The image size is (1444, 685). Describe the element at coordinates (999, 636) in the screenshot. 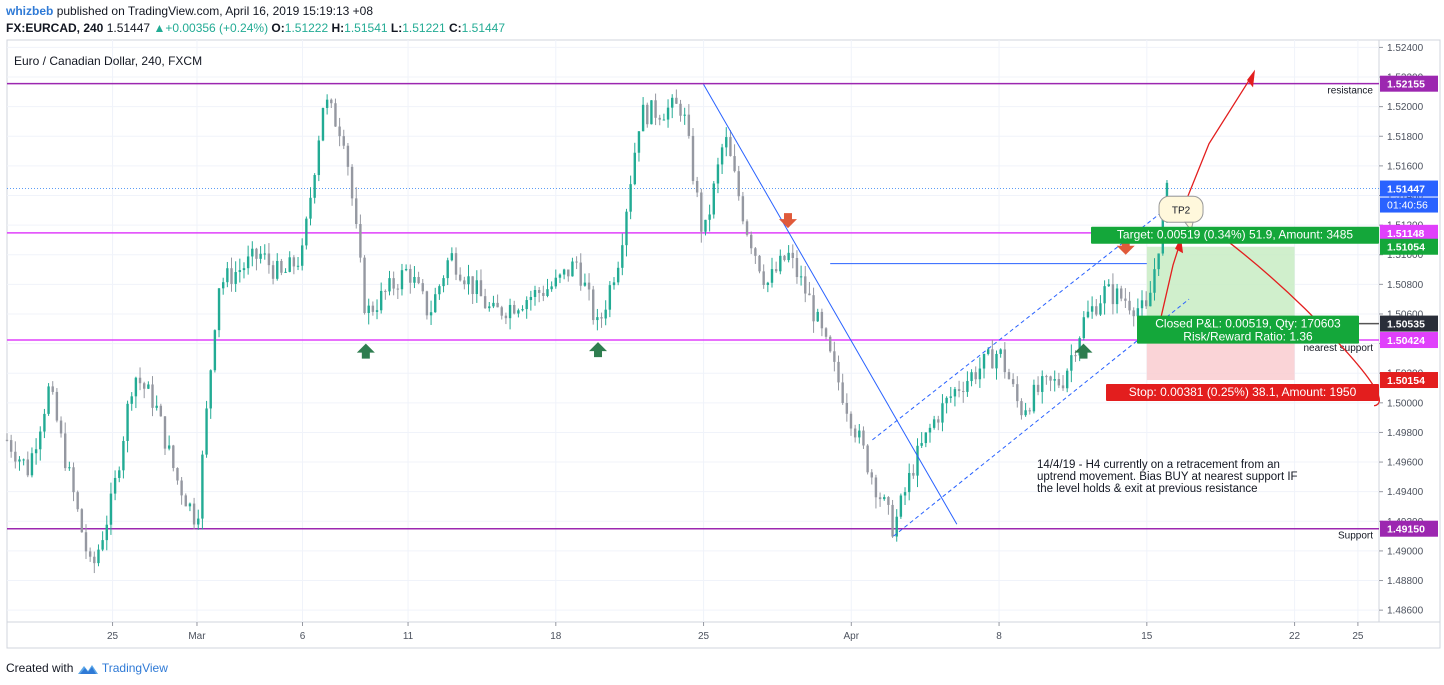

I see `x-tick-label: 8` at that location.